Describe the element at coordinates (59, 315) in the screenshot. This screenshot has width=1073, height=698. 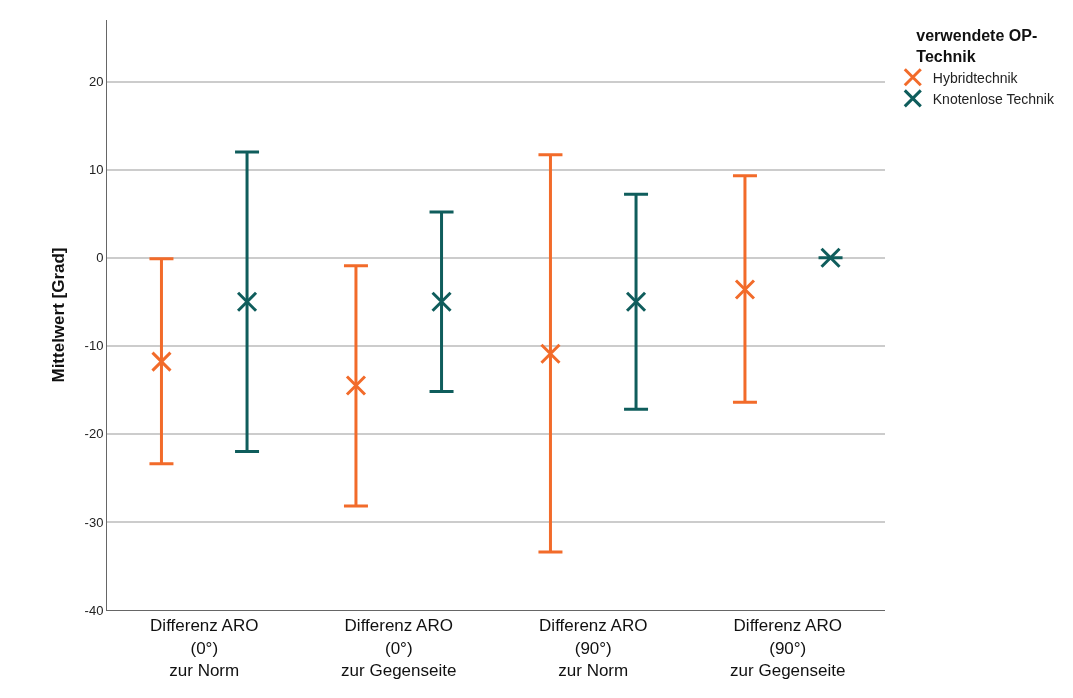
I see `y-axis-title: Mittelwert [Grad]` at that location.